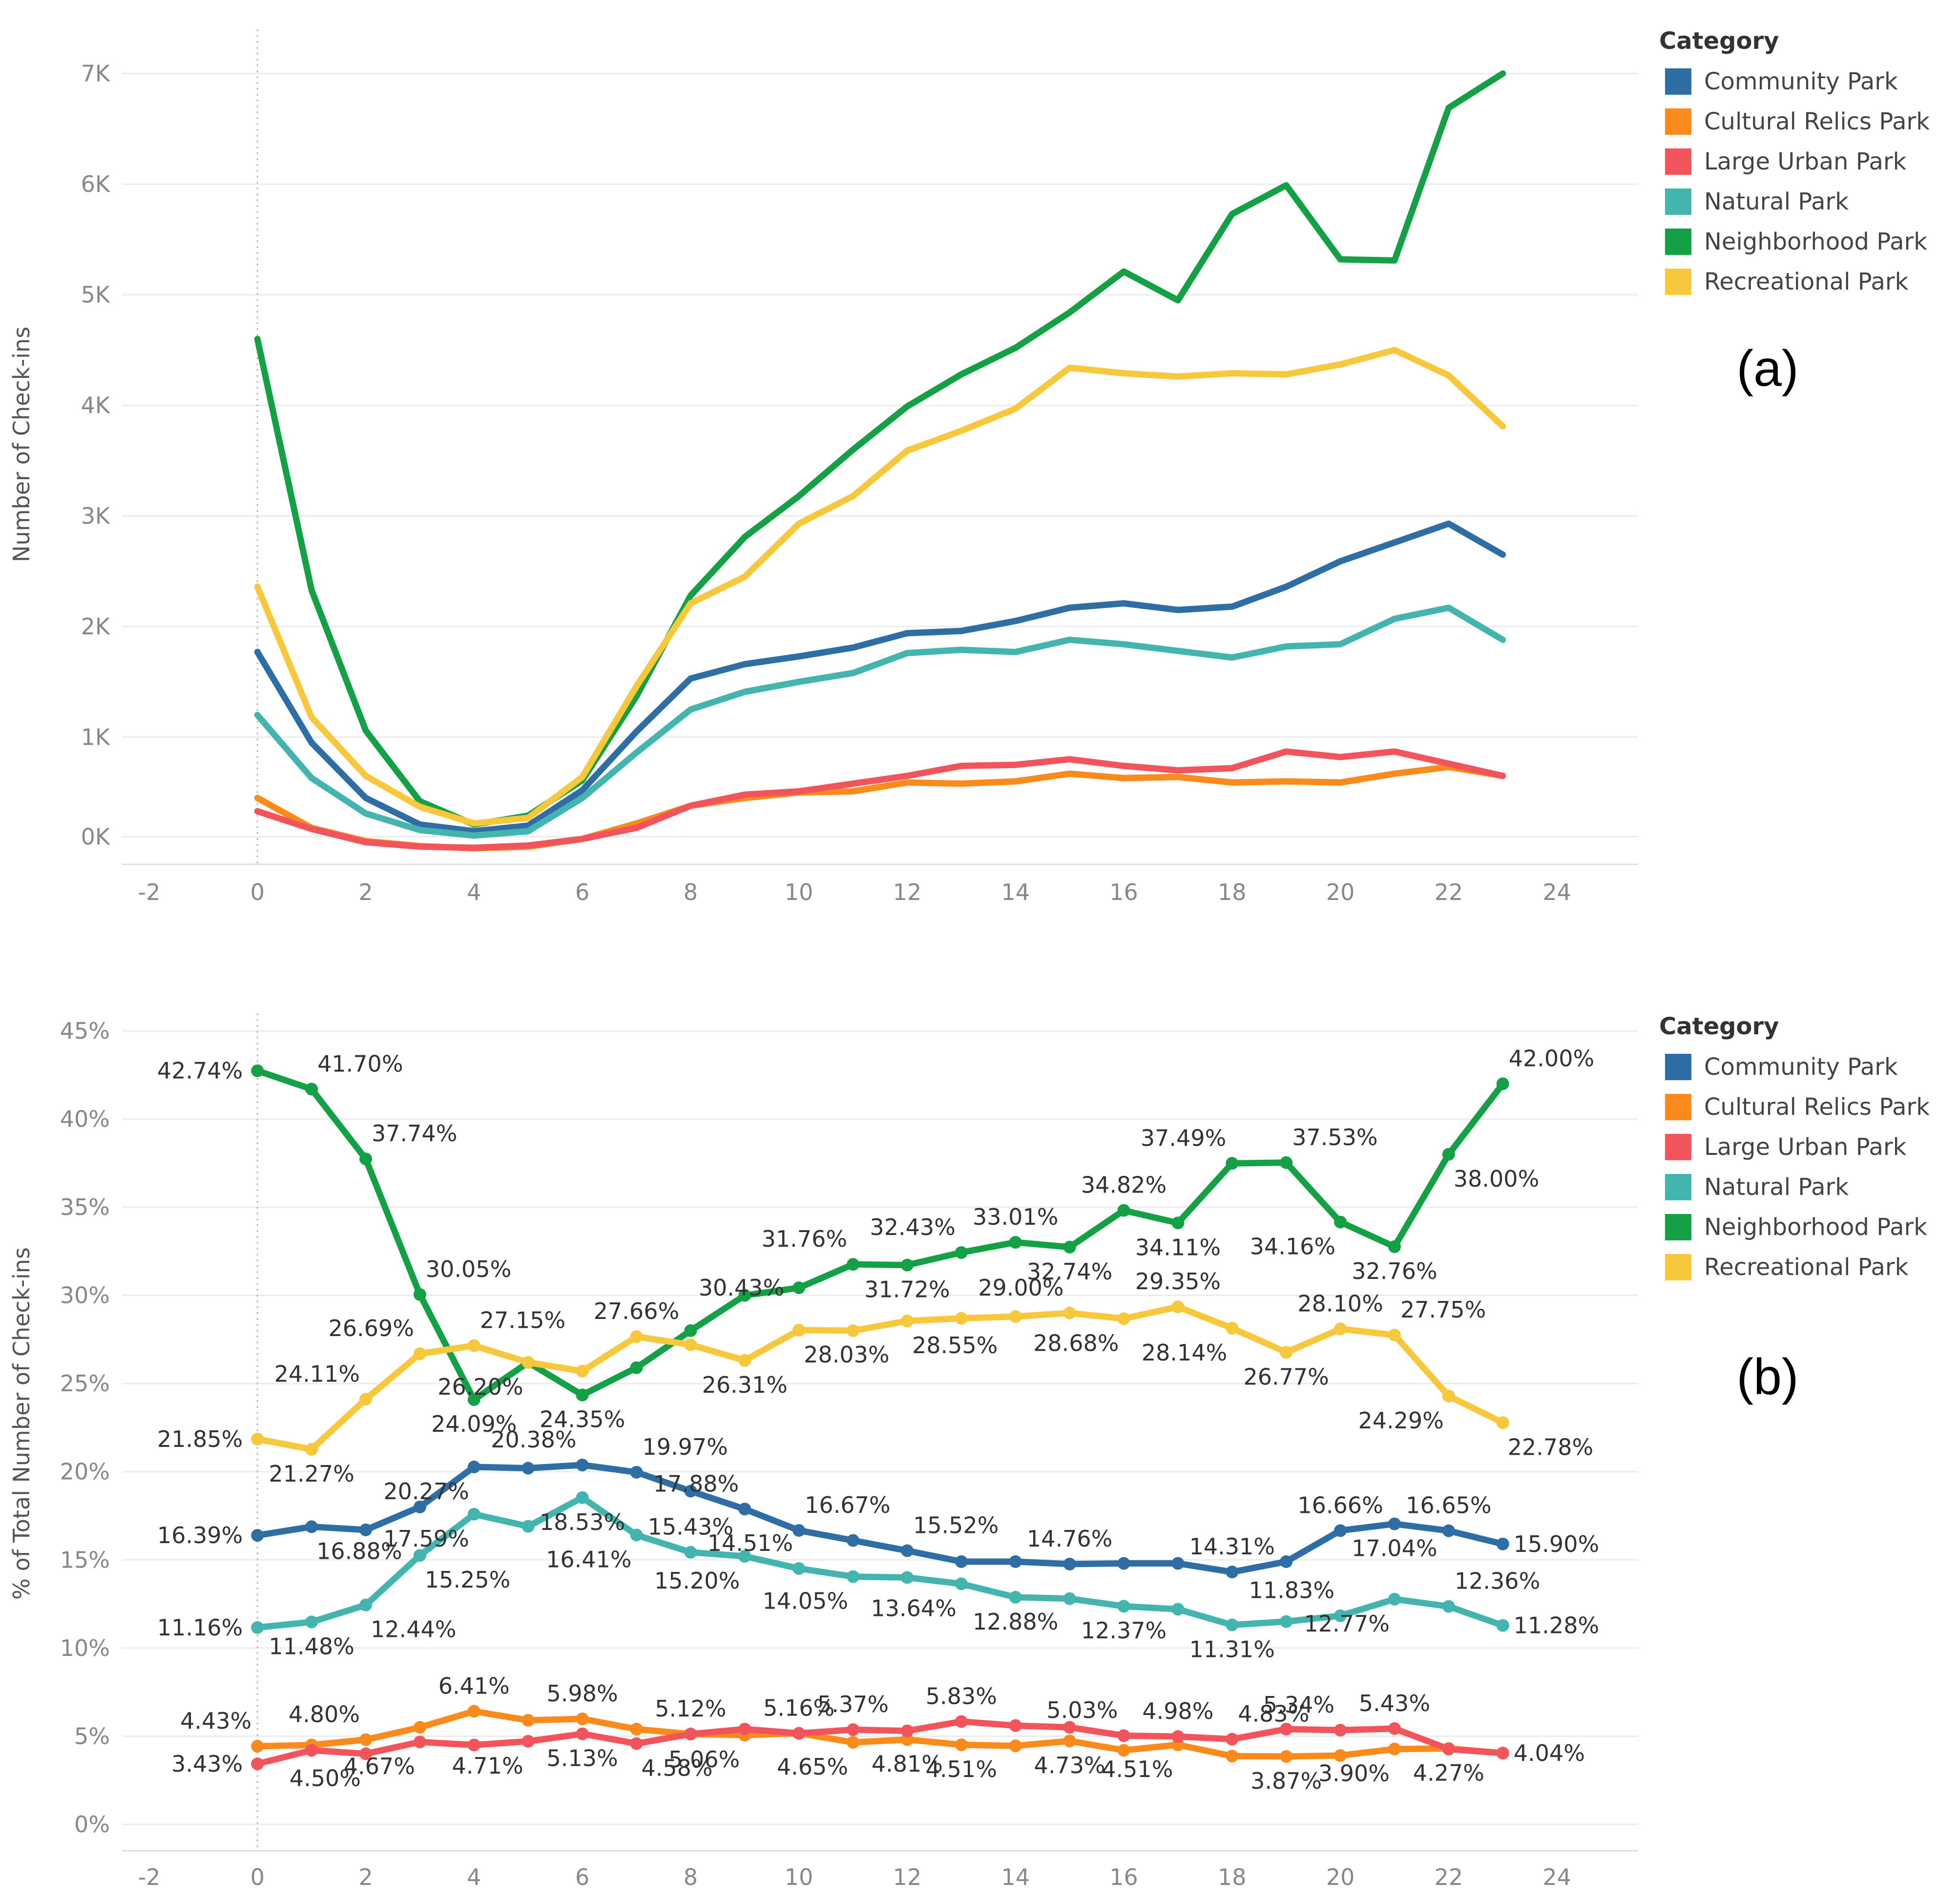 The image size is (1937, 1904). Describe the element at coordinates (1448, 1505) in the screenshot. I see `data-label: 16.65%` at that location.